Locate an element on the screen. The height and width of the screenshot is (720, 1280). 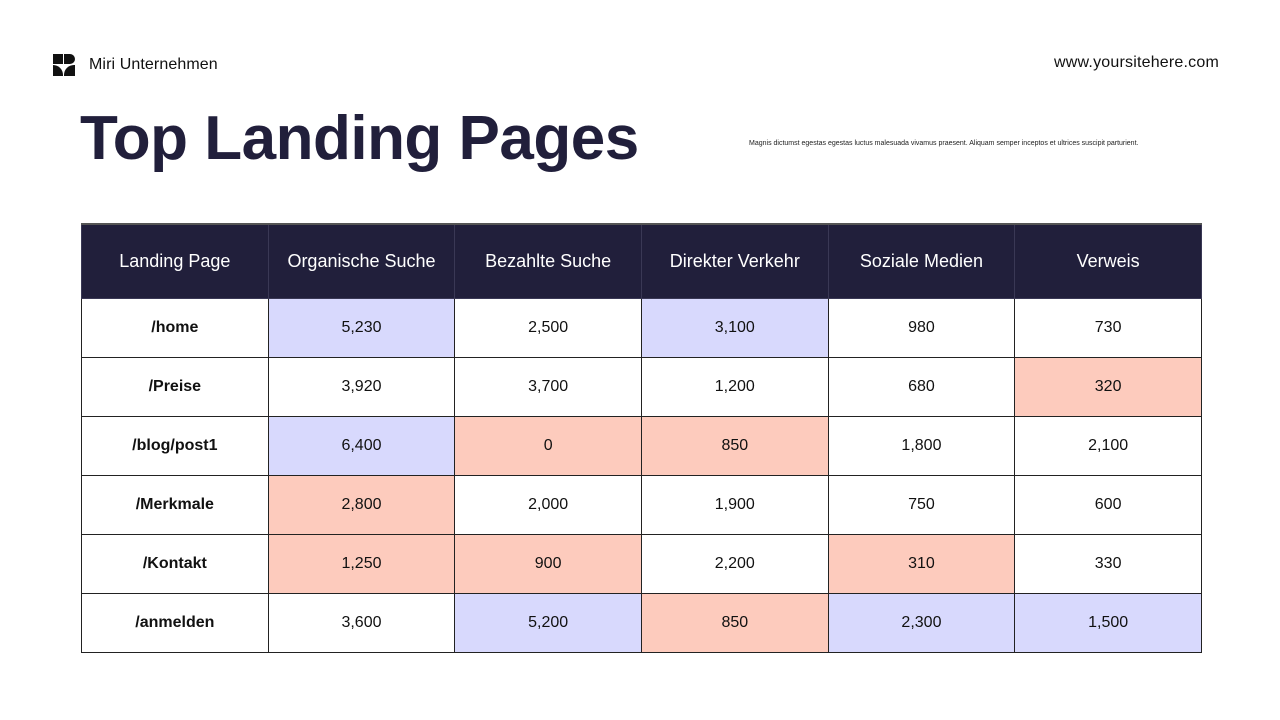
value-cell: 600 is located at coordinates (1108, 504).